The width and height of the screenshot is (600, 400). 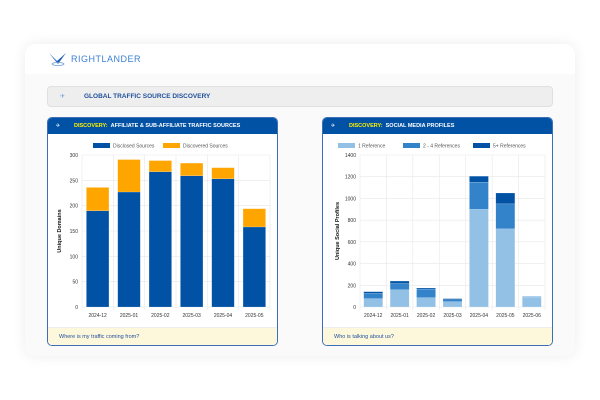 I want to click on logo: RIGHTLANDER, so click(x=94, y=59).